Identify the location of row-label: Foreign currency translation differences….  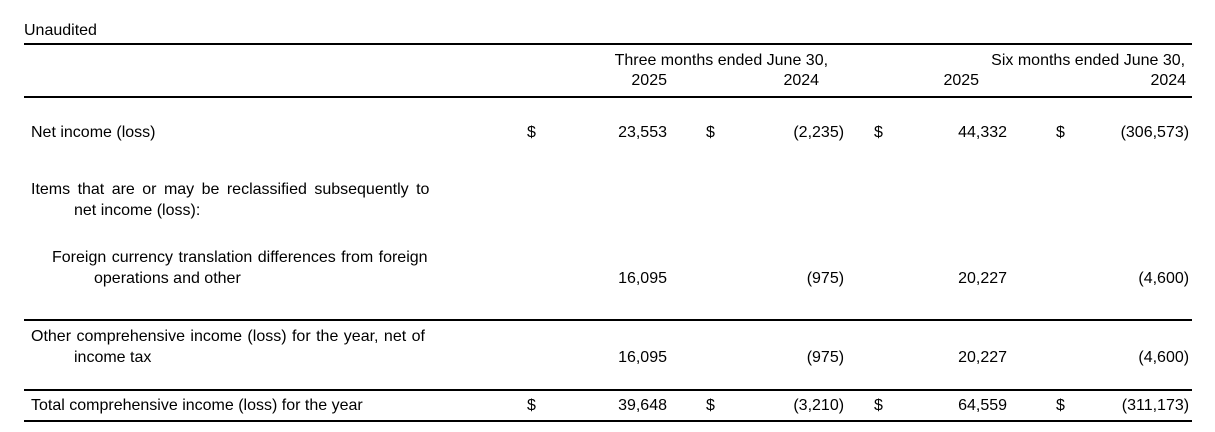
(261, 270).